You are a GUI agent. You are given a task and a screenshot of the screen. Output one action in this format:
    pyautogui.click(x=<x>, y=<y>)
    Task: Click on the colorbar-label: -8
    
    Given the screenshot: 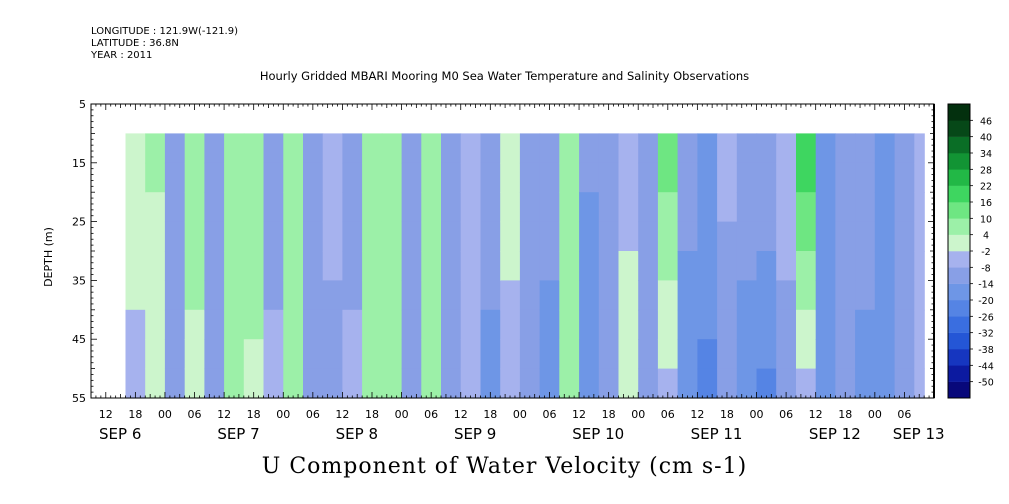 What is the action you would take?
    pyautogui.click(x=985, y=268)
    